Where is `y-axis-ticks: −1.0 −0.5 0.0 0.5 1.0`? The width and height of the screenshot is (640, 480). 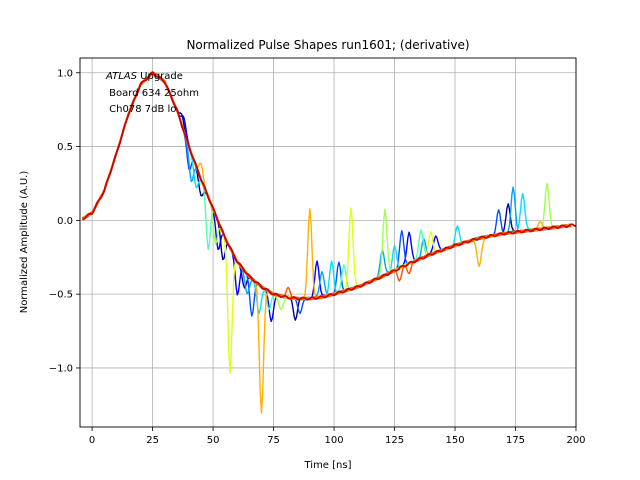 y-axis-ticks: −1.0 −0.5 0.0 0.5 1.0 is located at coordinates (64, 221).